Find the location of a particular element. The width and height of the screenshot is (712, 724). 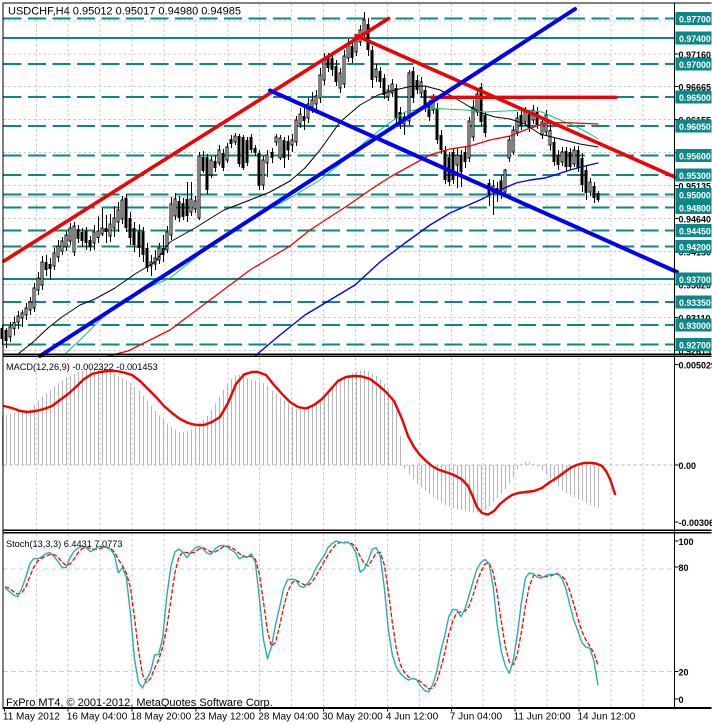

svg-text: 0.95300 is located at coordinates (695, 176).